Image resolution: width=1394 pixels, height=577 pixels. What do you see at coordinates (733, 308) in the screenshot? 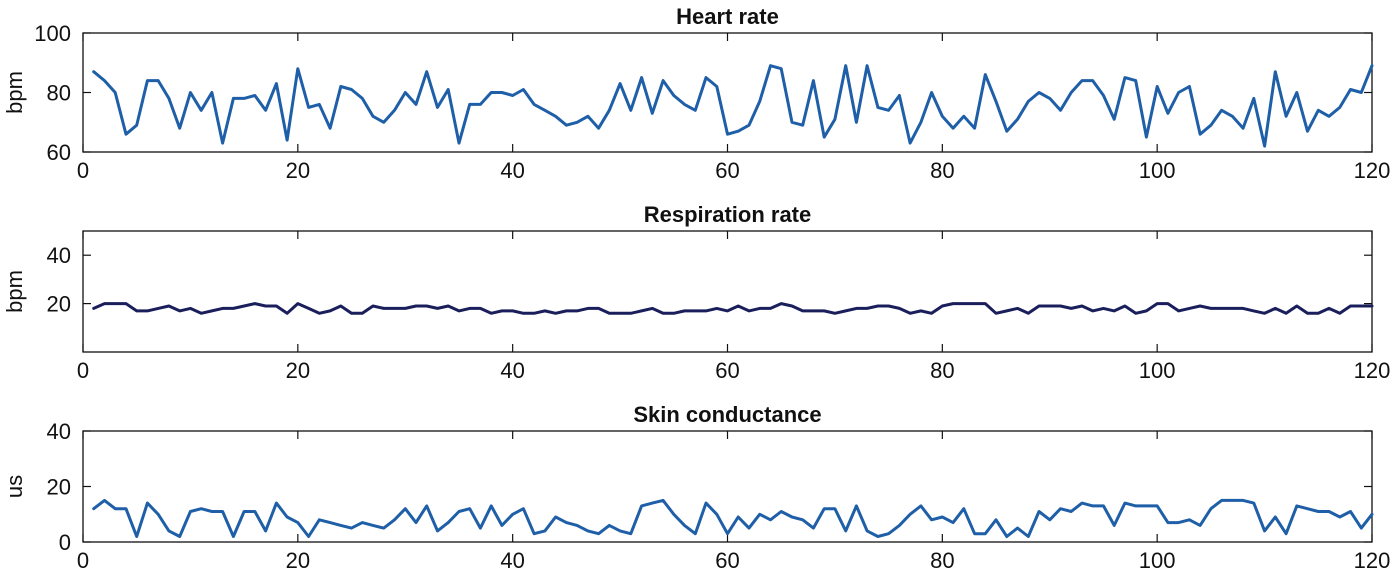
I see `respiration-rate-series-line` at bounding box center [733, 308].